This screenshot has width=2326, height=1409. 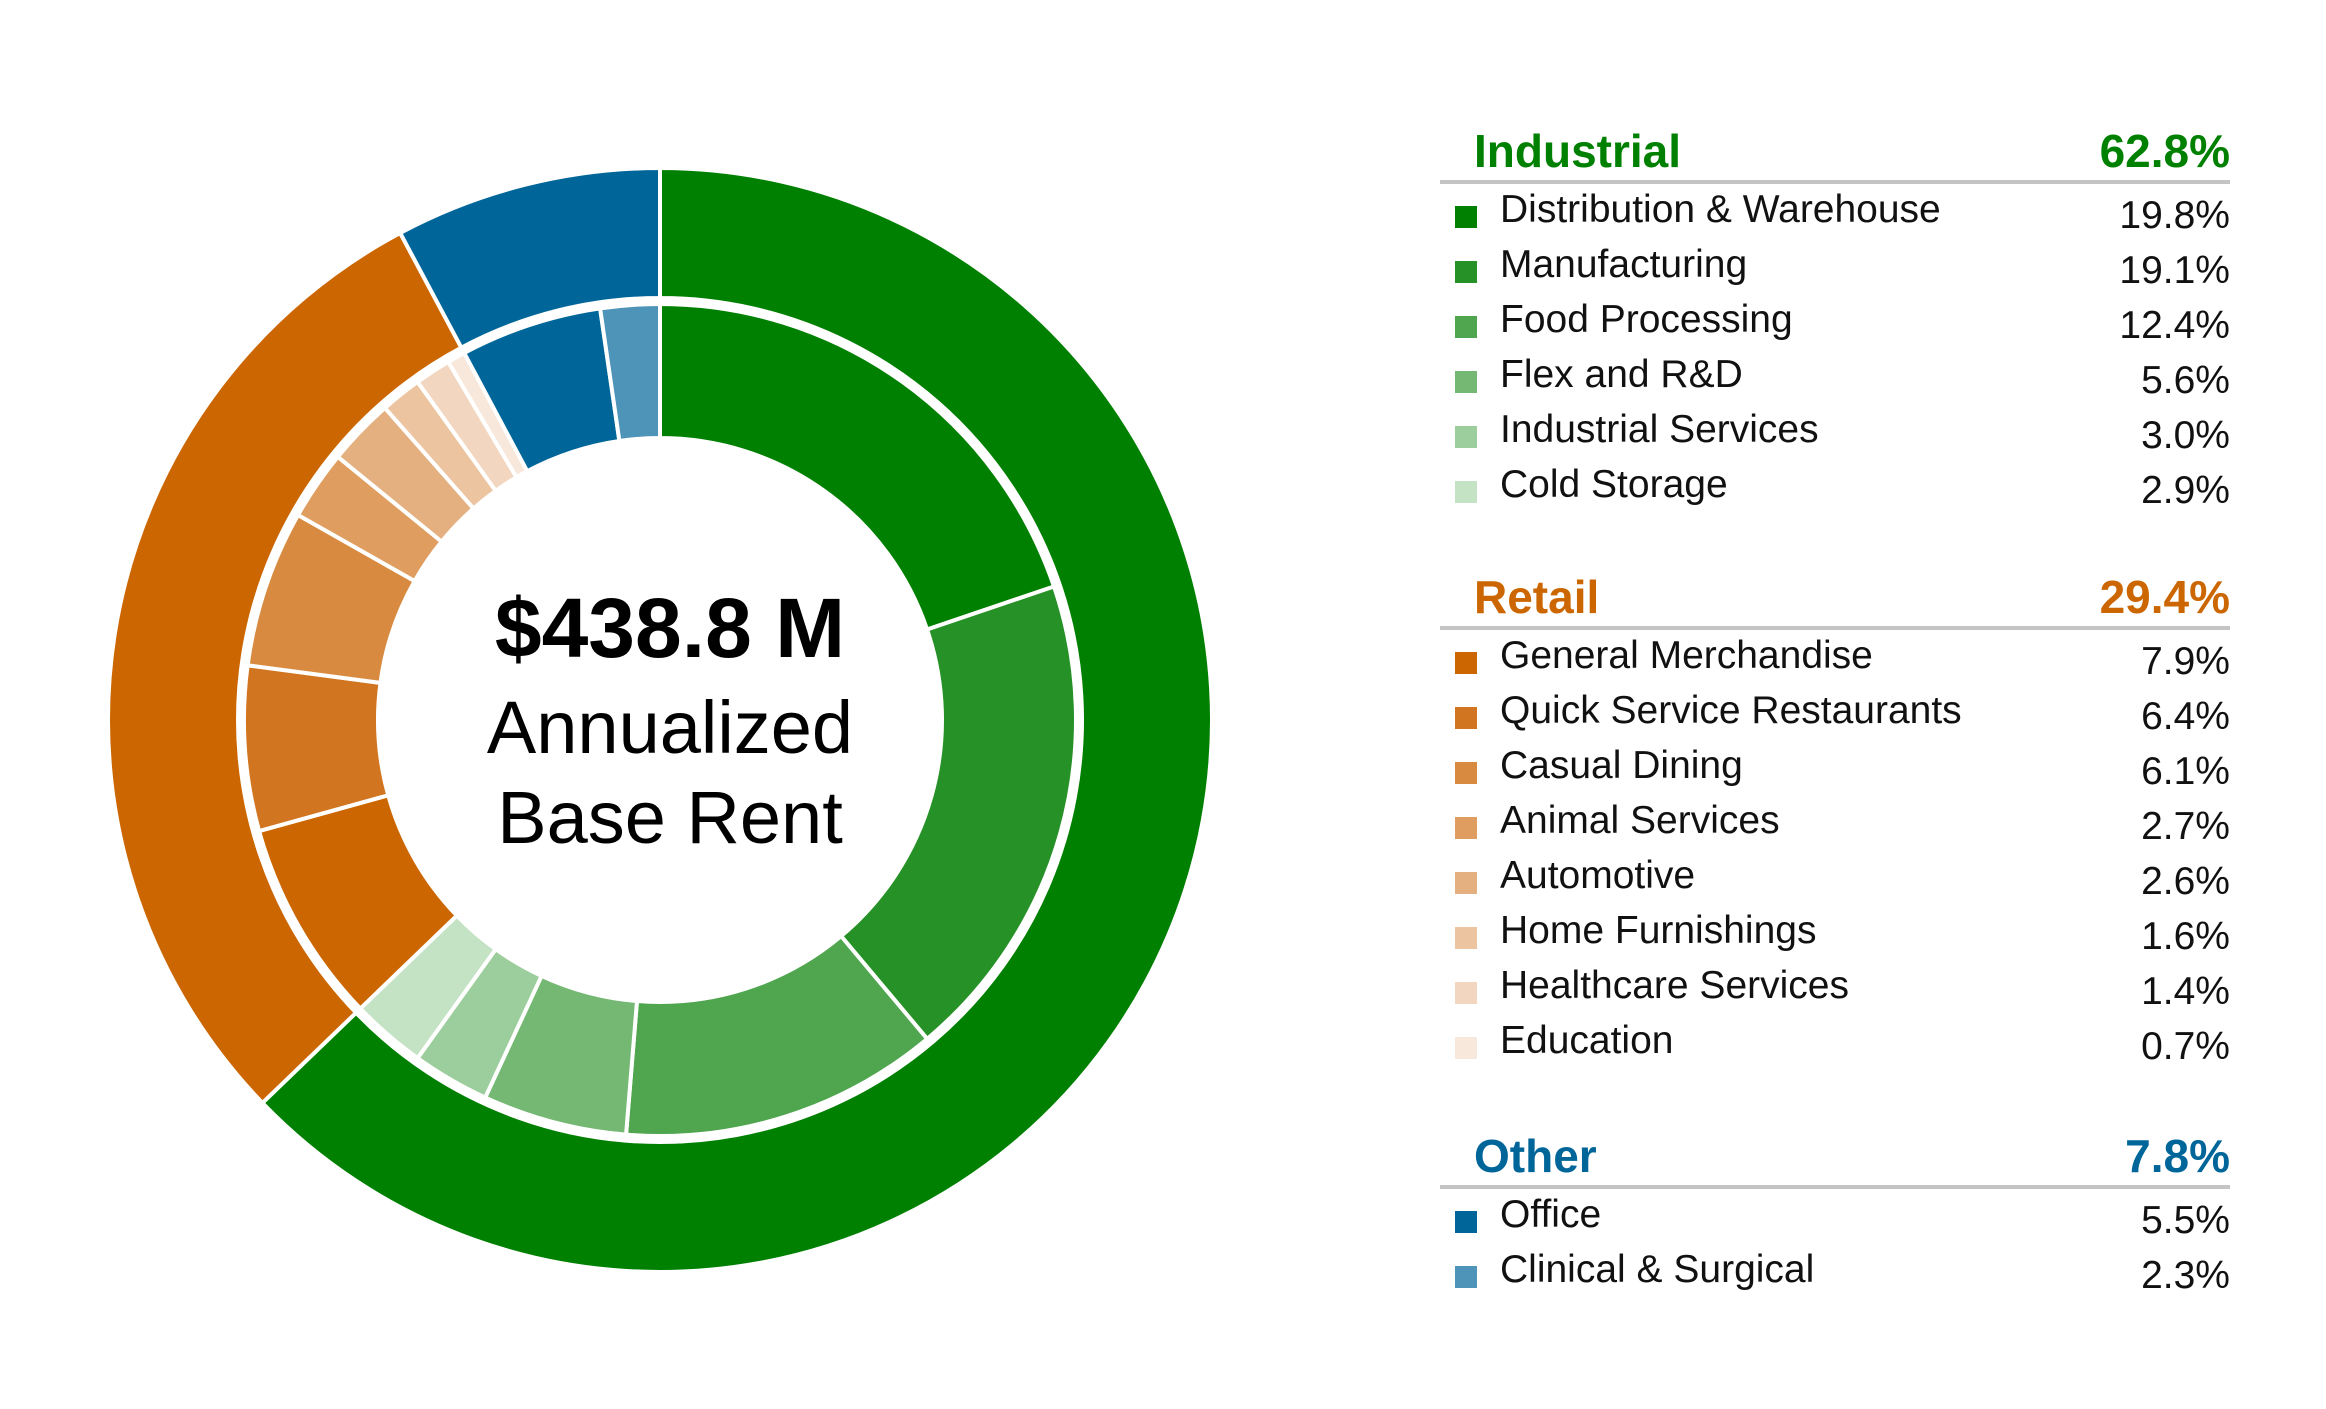 I want to click on legend-item-label: Flex and R&D, so click(x=1621, y=374).